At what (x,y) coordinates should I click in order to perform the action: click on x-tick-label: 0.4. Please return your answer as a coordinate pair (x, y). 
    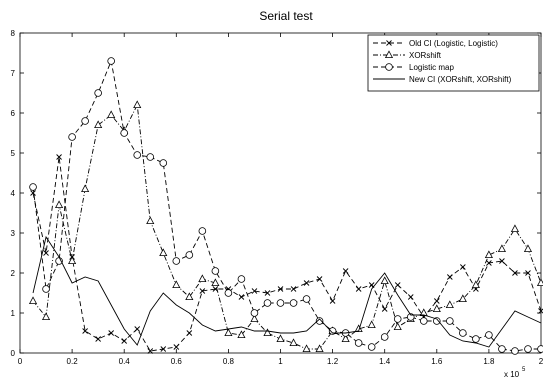
    Looking at the image, I should click on (125, 361).